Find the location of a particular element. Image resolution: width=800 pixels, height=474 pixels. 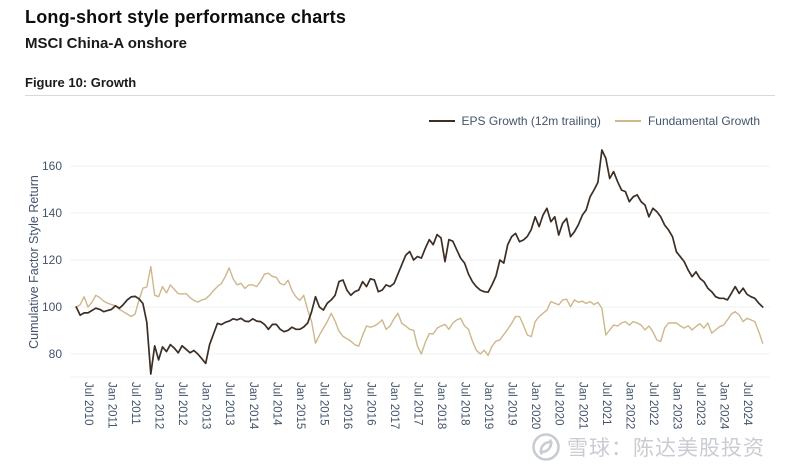

svg-text: Jan 2023 is located at coordinates (676, 405).